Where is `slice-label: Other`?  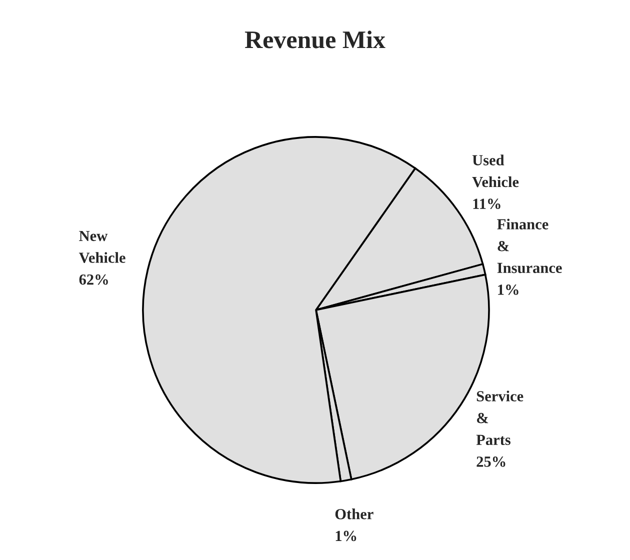
slice-label: Other is located at coordinates (354, 514).